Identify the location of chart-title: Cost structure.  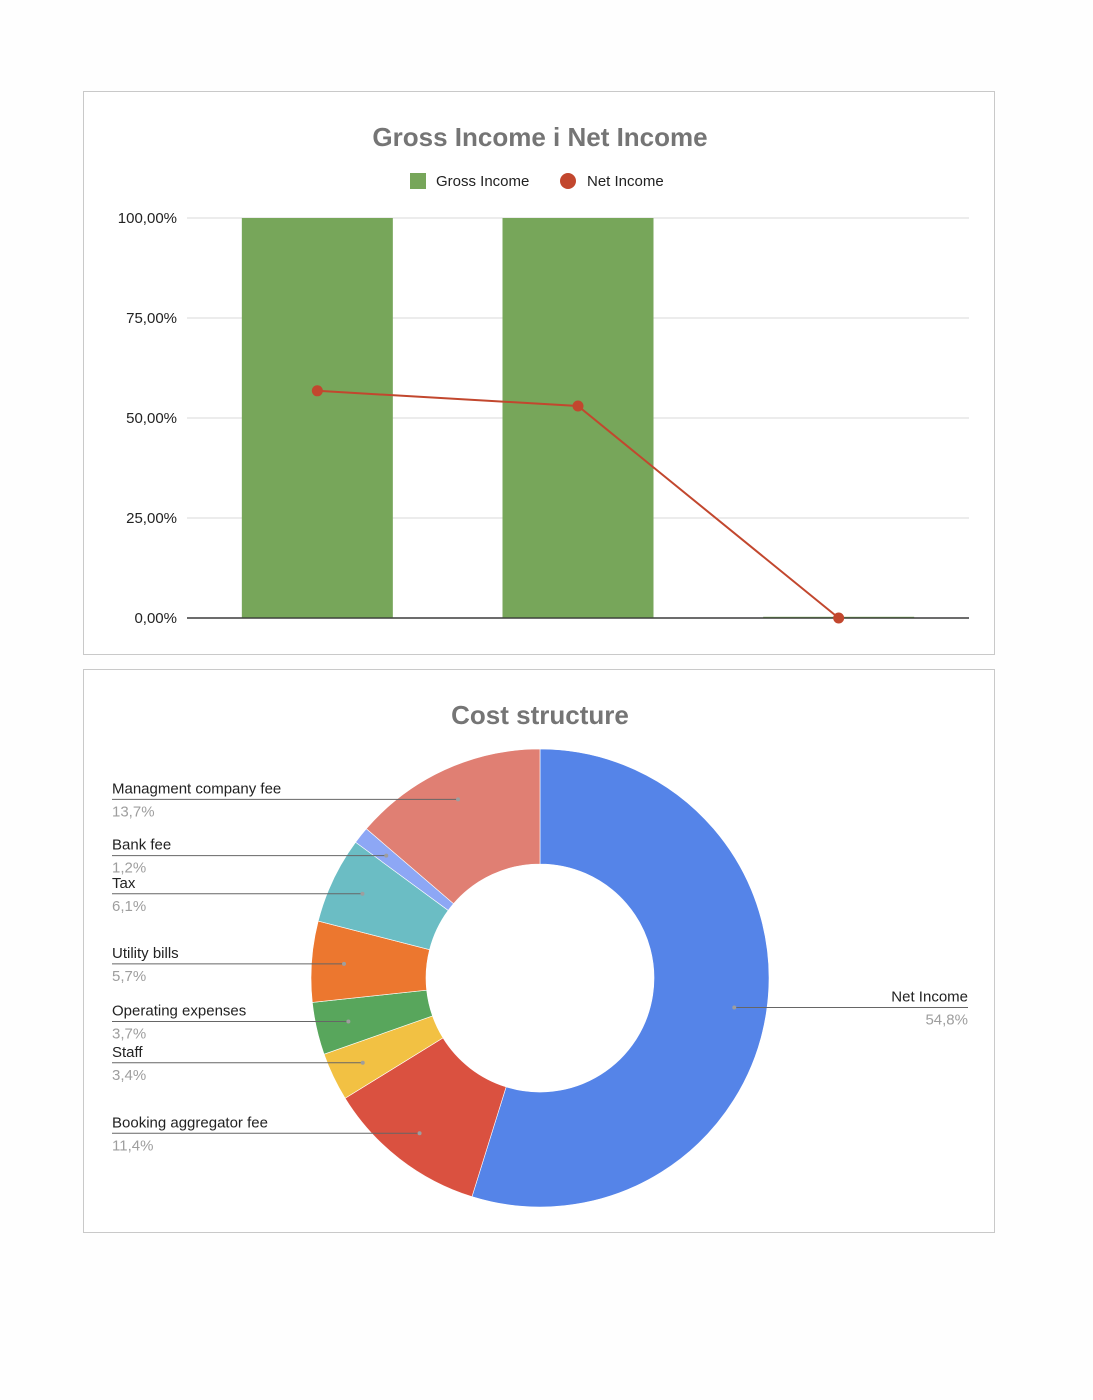
(540, 715).